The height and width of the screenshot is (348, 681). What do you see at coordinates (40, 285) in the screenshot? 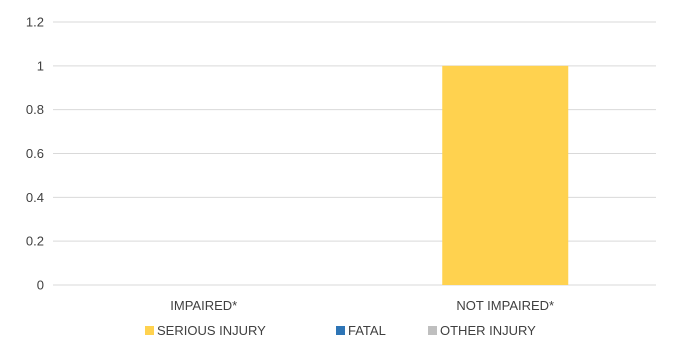
I see `y-tick-label: 0` at bounding box center [40, 285].